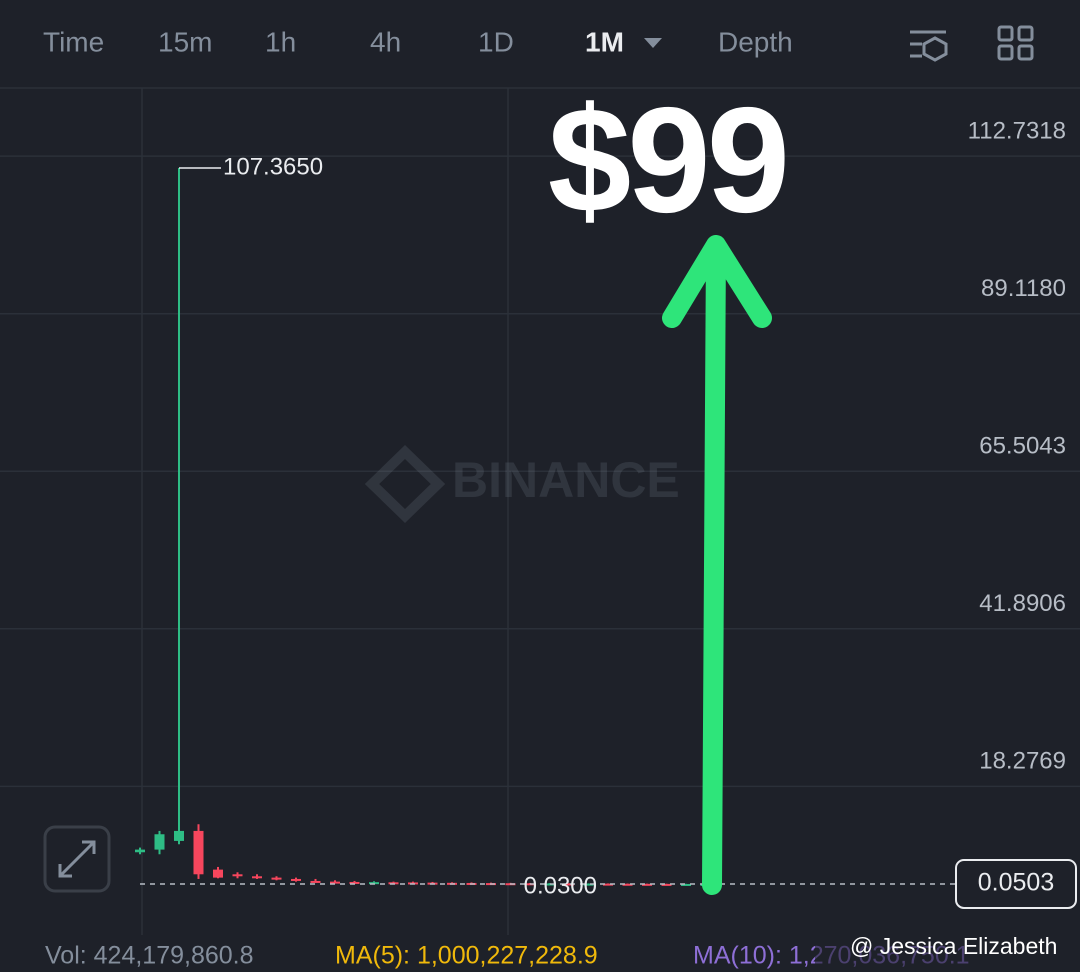  What do you see at coordinates (1022, 603) in the screenshot?
I see `y-tick-label: 41.8906` at bounding box center [1022, 603].